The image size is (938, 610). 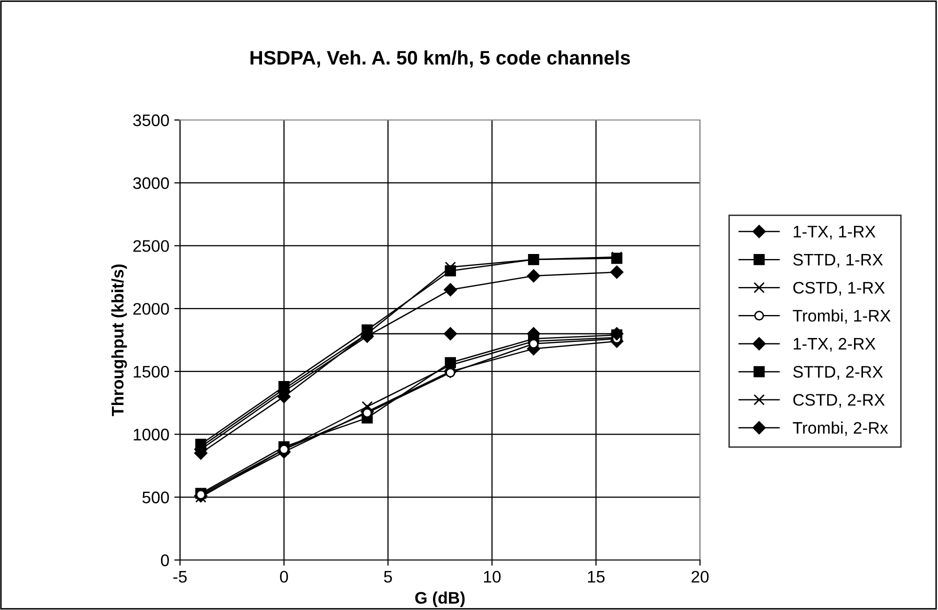 I want to click on legend-label: 1-TX, 2-RX, so click(x=835, y=345).